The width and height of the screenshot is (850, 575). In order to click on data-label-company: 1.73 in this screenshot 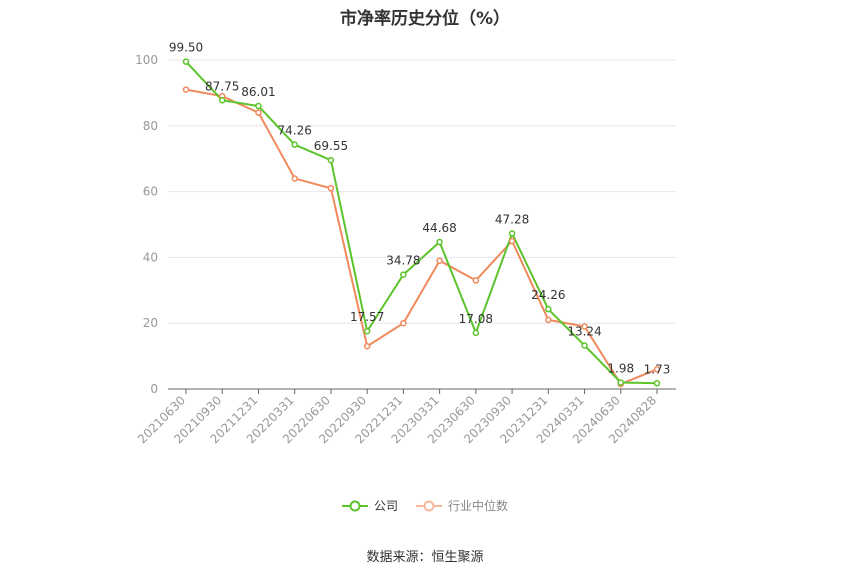, I will do `click(657, 369)`.